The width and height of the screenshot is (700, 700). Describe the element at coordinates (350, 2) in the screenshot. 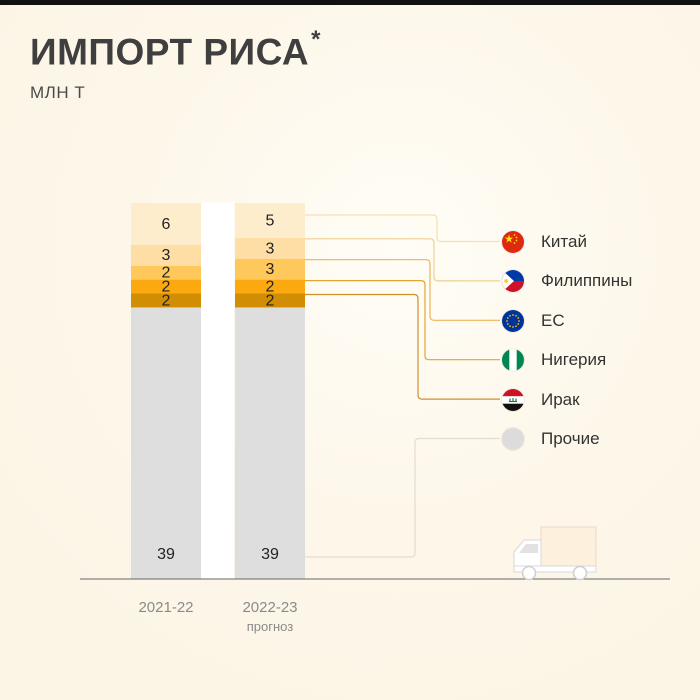

I see `top-bar` at that location.